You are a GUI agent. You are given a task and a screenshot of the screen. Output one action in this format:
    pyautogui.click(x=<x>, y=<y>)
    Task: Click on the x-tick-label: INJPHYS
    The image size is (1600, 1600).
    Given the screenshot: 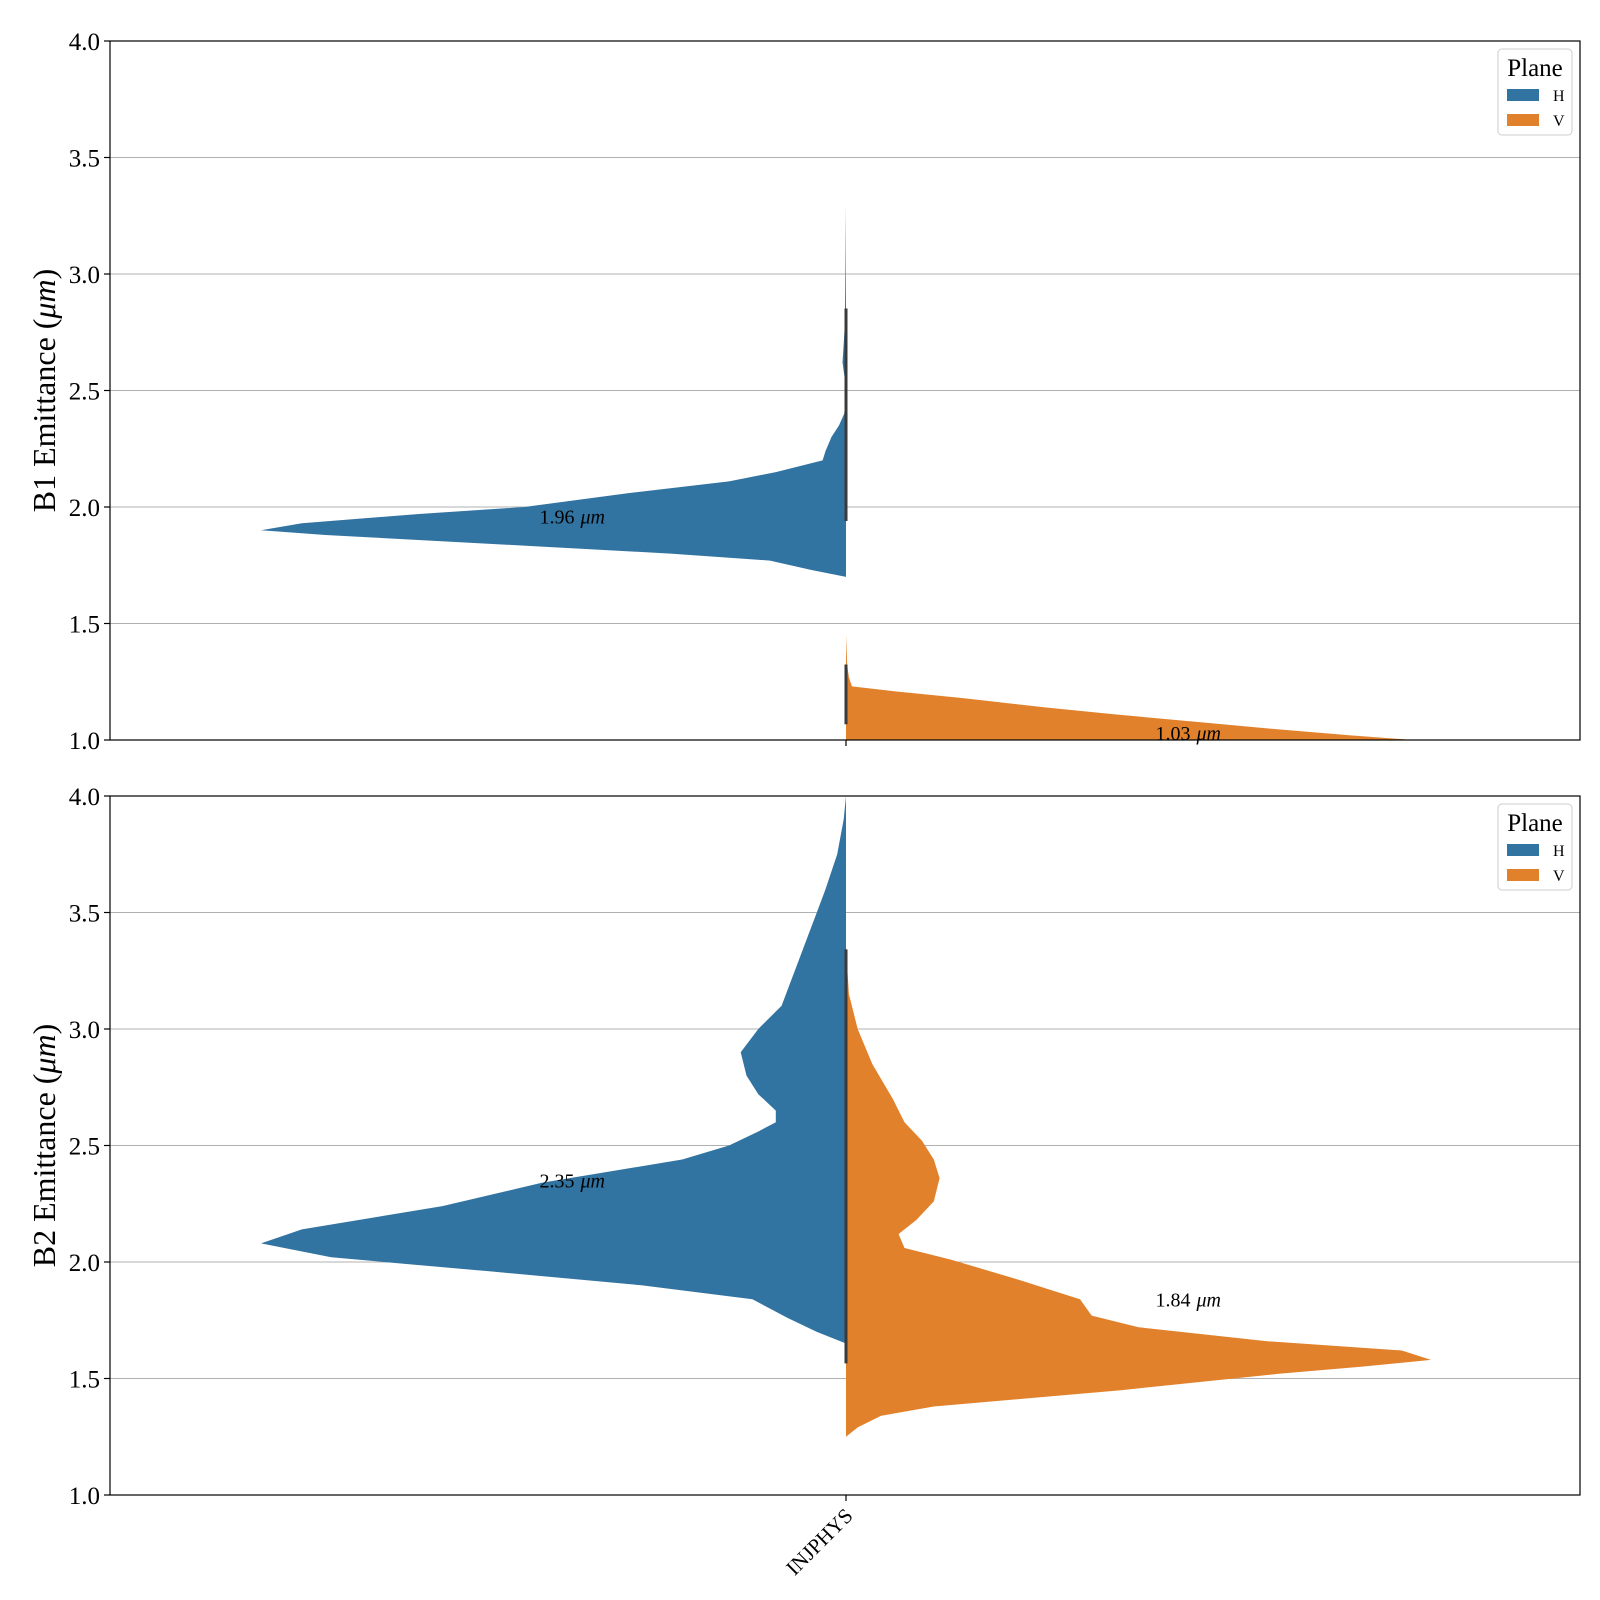 What is the action you would take?
    pyautogui.click(x=819, y=1542)
    